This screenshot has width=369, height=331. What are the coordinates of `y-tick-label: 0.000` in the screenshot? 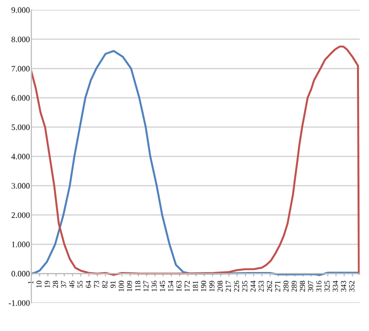 It's located at (21, 273).